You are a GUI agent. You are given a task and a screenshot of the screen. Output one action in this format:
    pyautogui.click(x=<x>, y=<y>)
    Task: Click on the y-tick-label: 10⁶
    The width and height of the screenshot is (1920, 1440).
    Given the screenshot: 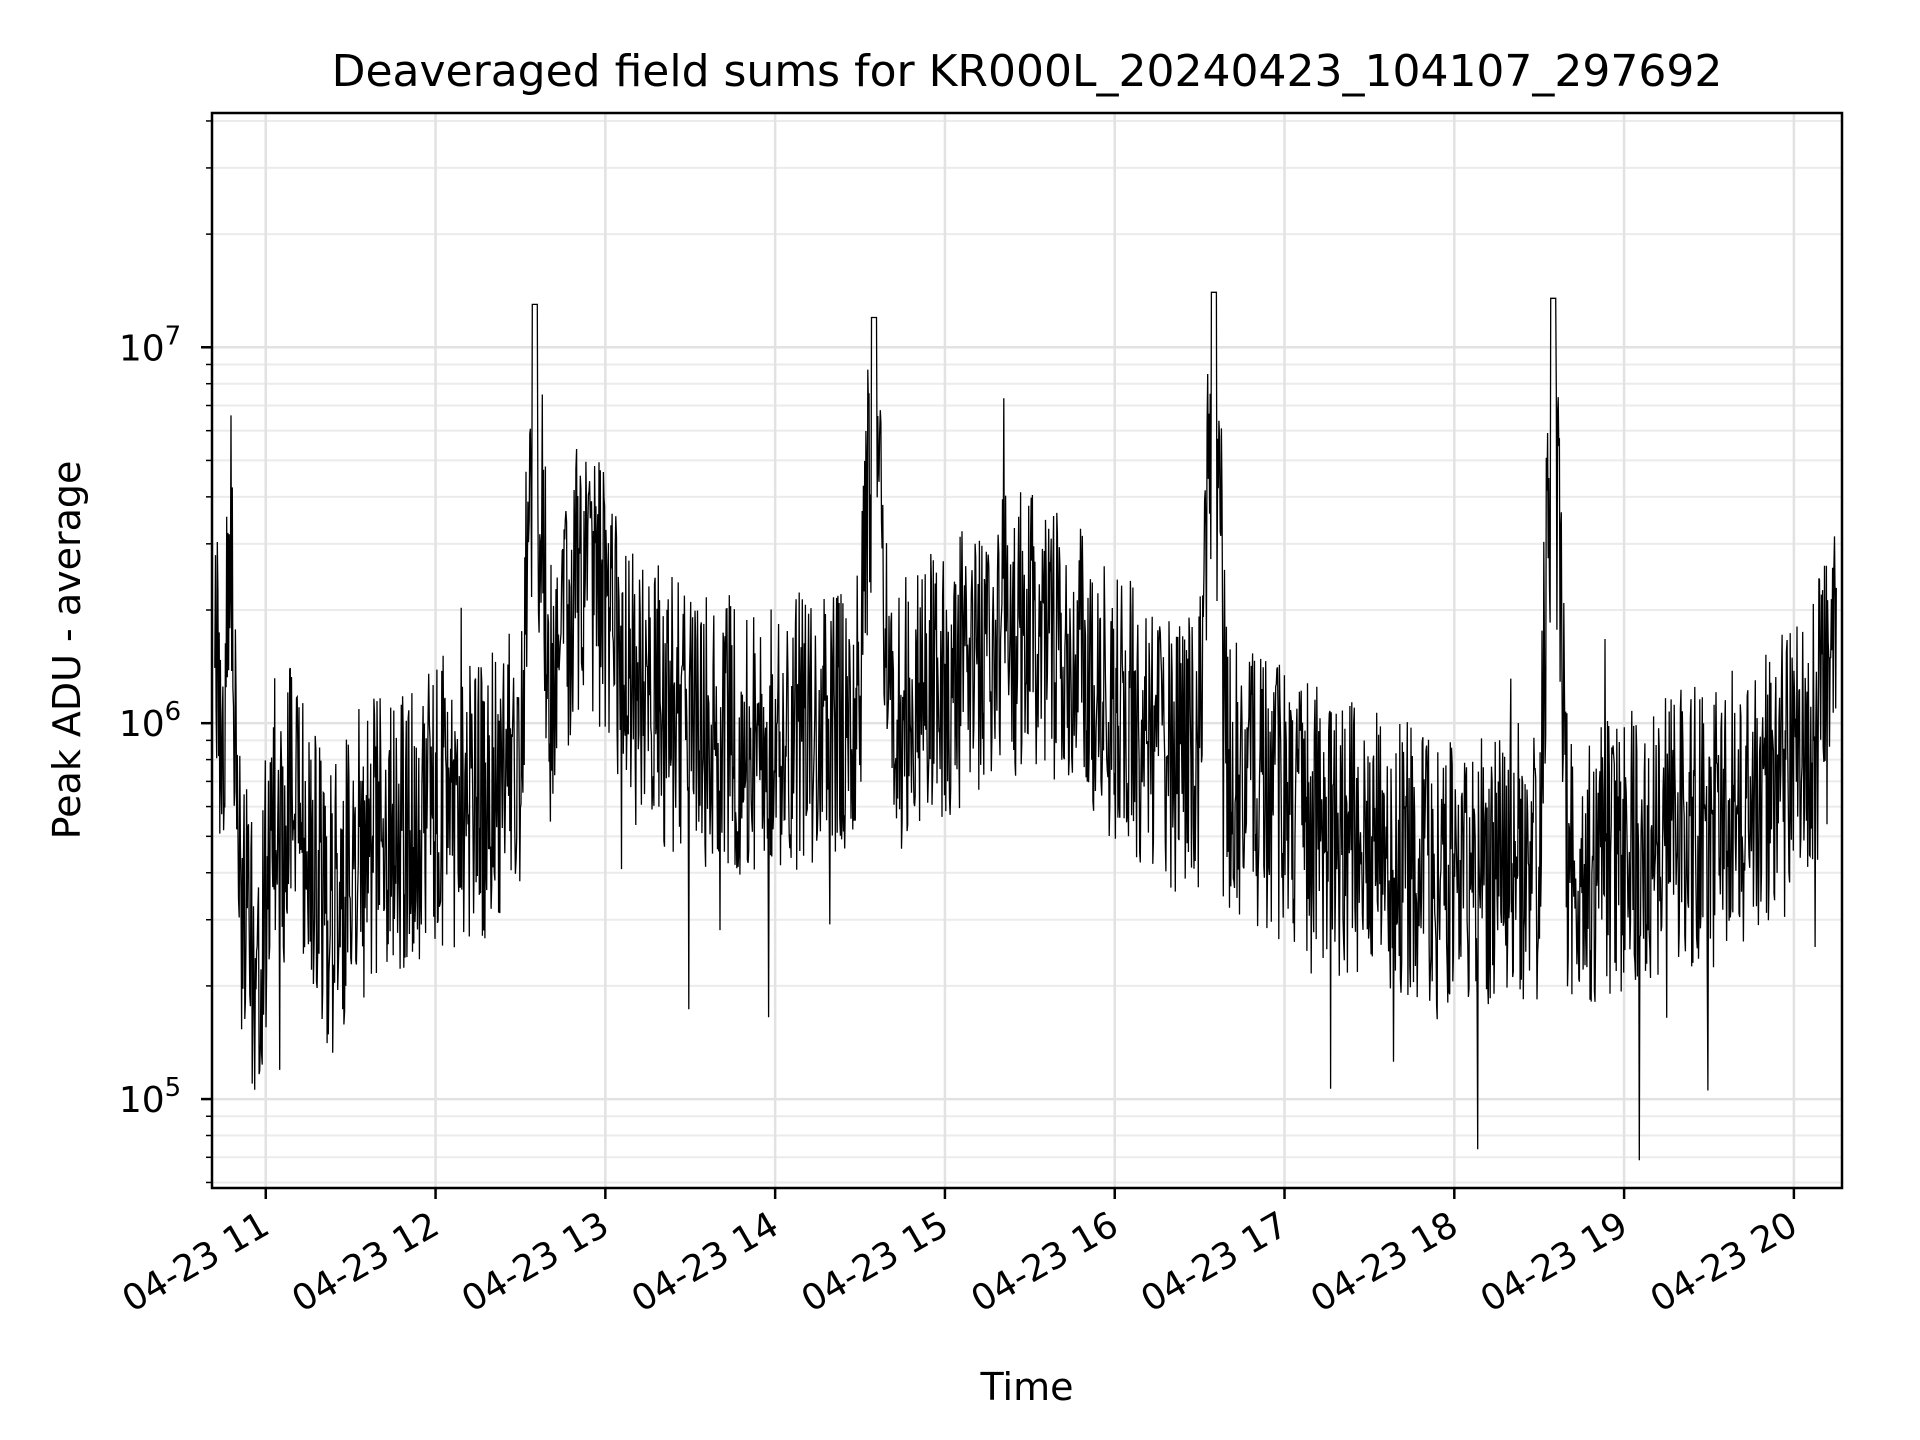 What is the action you would take?
    pyautogui.click(x=150, y=721)
    